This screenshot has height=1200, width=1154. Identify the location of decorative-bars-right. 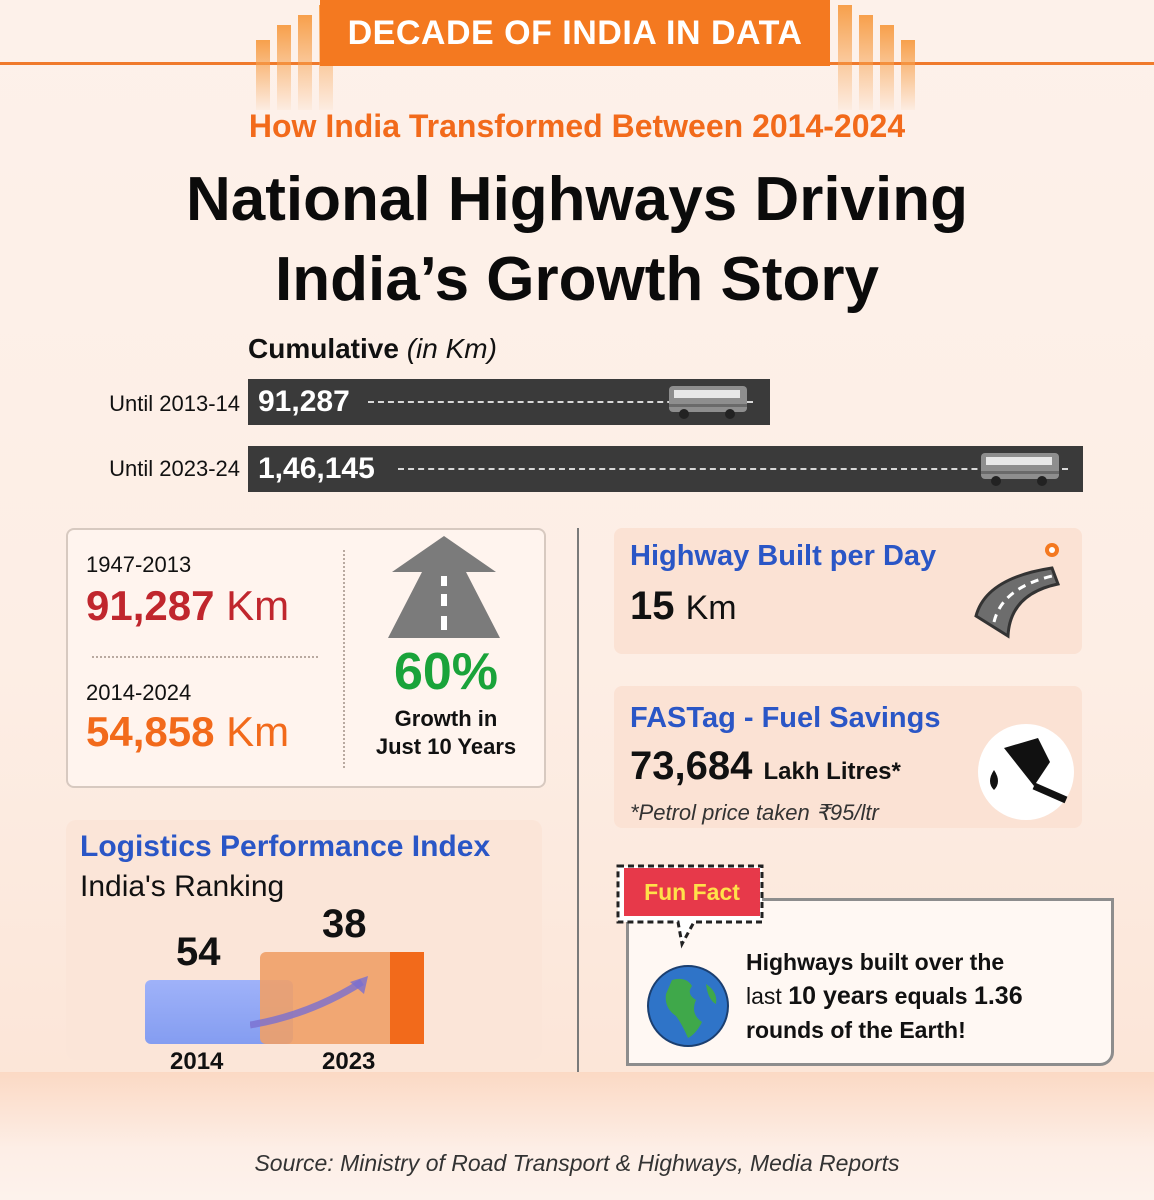
(876, 55).